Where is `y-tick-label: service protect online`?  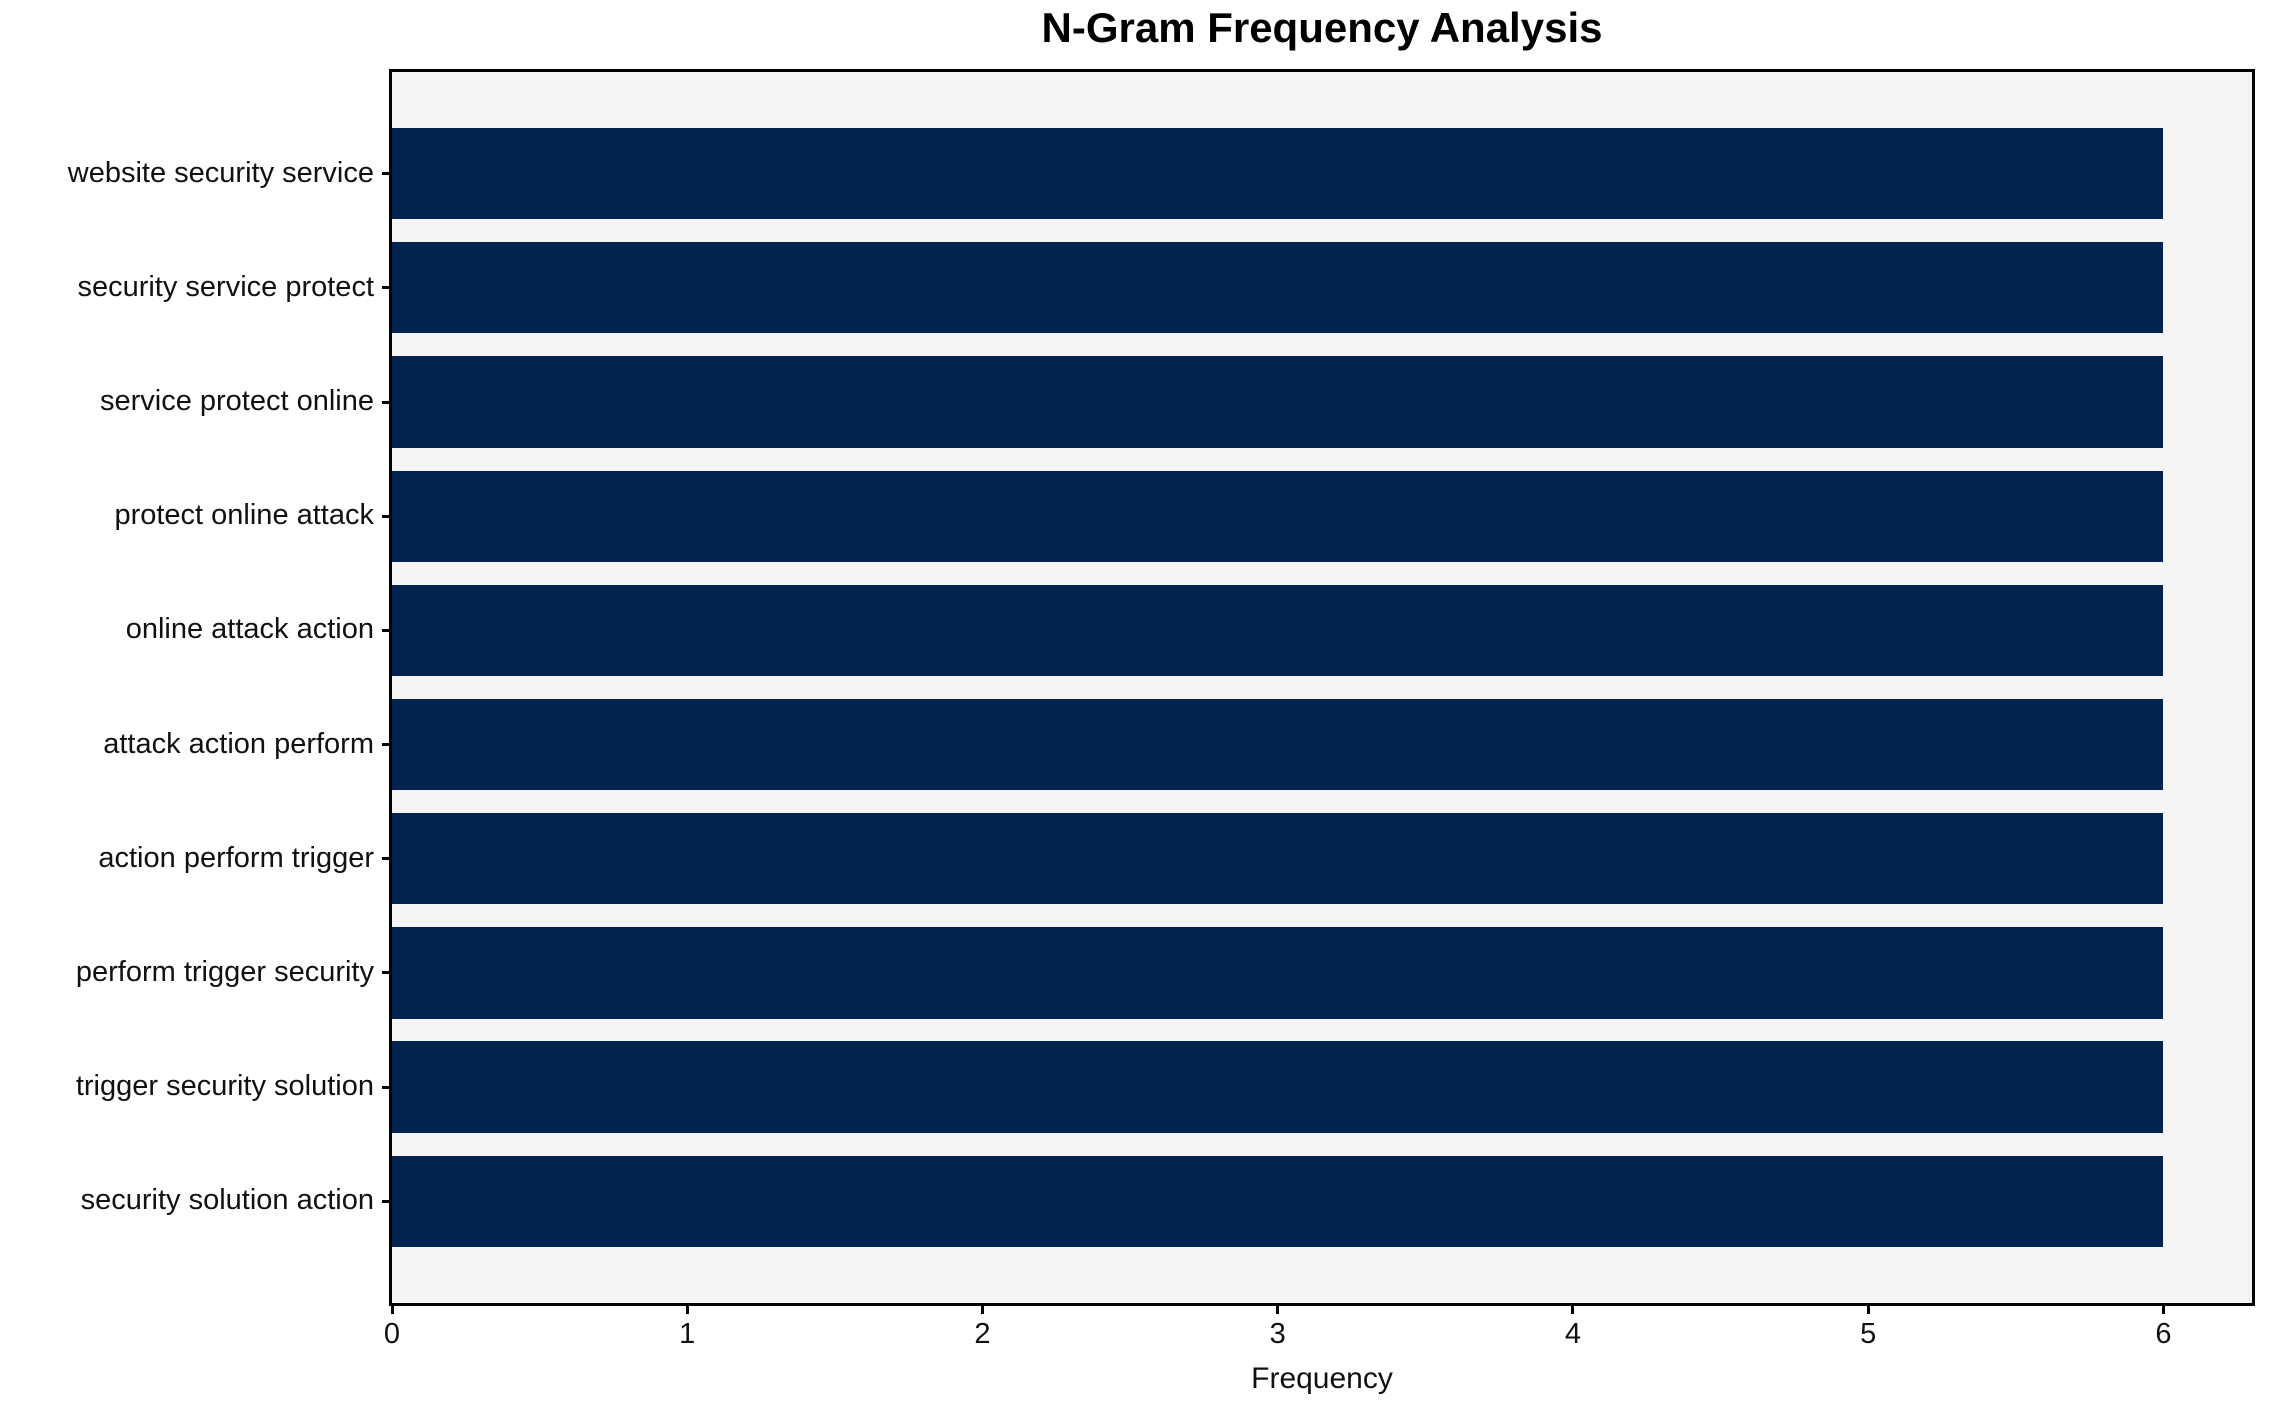 y-tick-label: service protect online is located at coordinates (236, 401).